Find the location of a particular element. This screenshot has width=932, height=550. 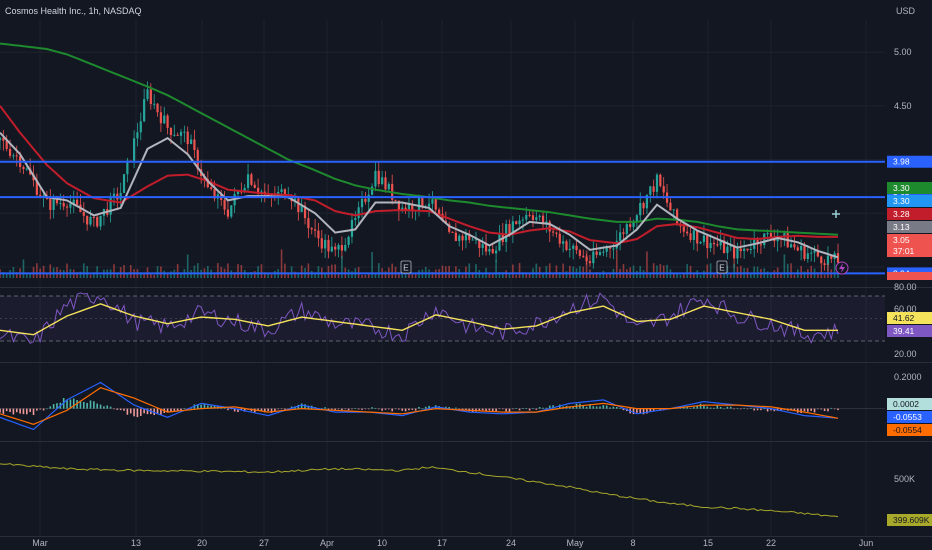

time-axis-label: 10 is located at coordinates (382, 543).